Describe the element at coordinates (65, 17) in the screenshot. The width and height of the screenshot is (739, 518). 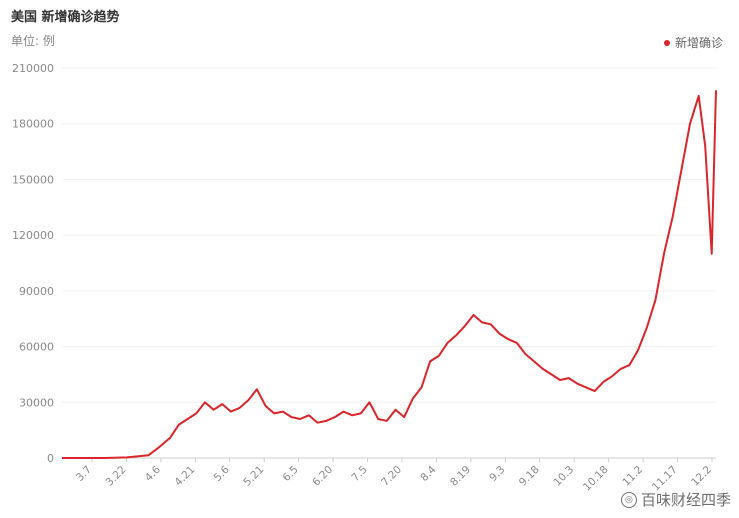
I see `chart-title: 美国 新增确诊趋势` at that location.